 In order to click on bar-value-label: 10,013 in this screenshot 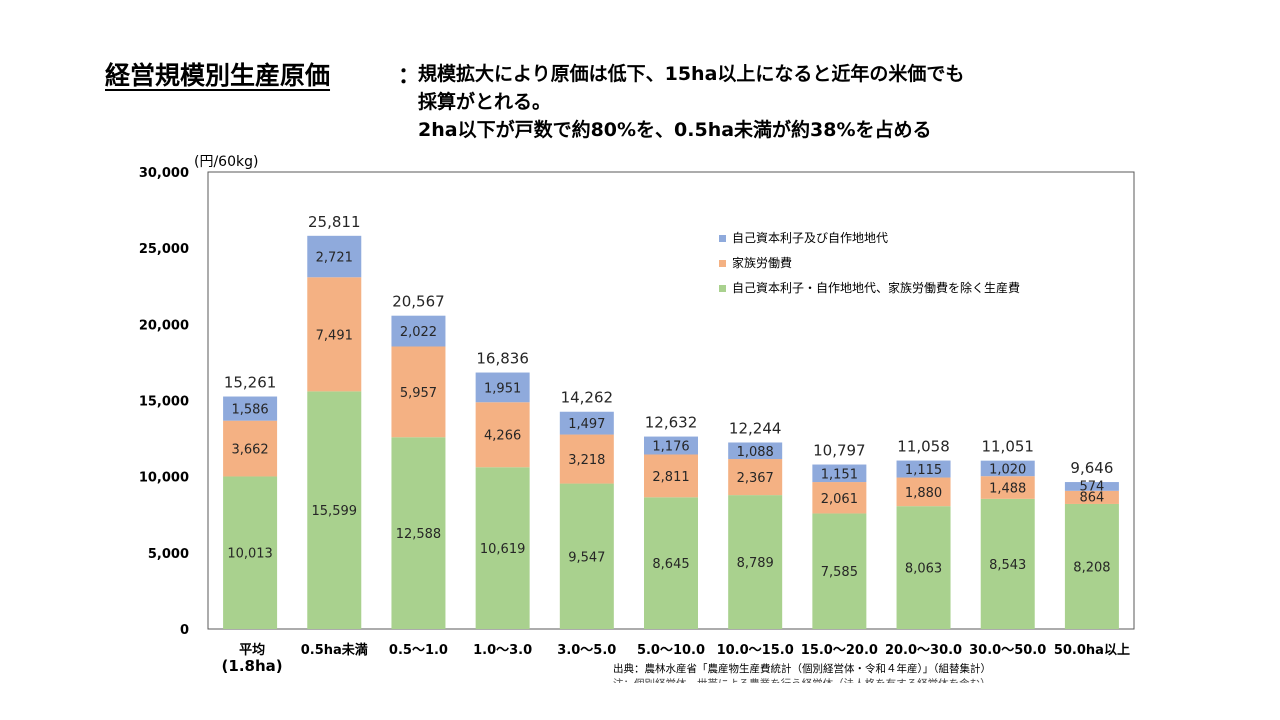, I will do `click(250, 554)`.